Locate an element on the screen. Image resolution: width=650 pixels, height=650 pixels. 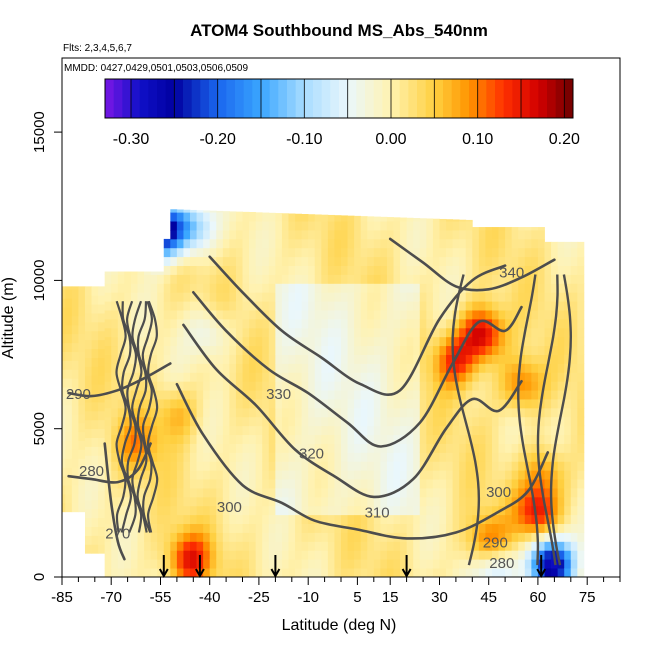
x-tick-label: -40 is located at coordinates (210, 597).